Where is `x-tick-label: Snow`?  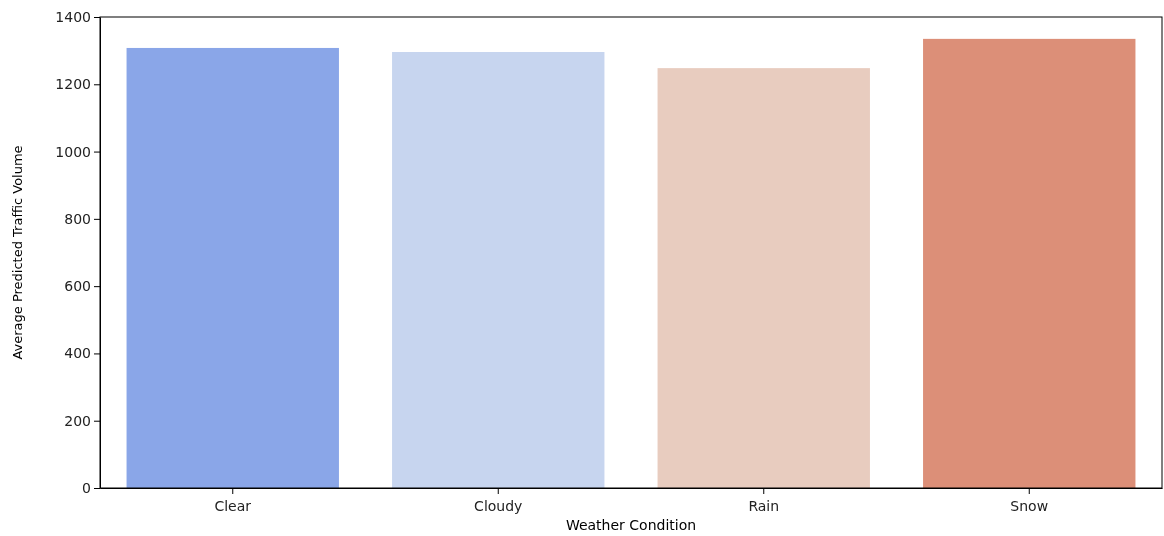 x-tick-label: Snow is located at coordinates (1029, 506).